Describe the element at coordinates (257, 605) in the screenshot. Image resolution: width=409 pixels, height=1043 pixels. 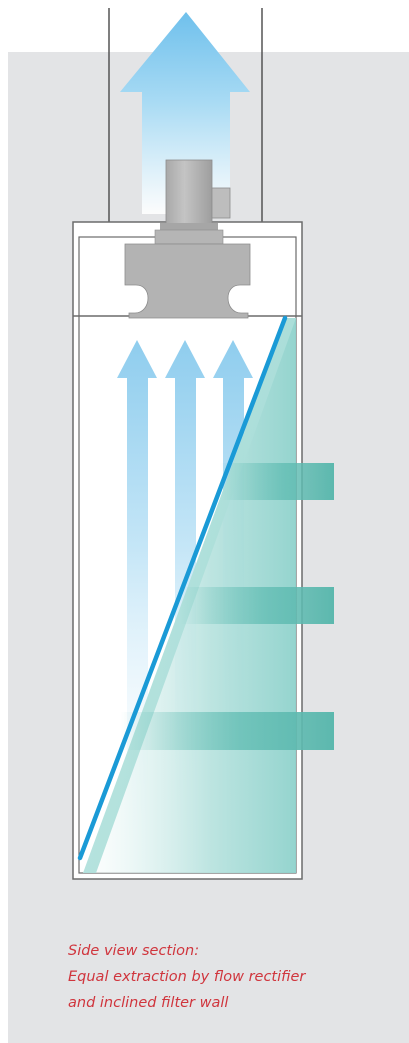
I see `flow-rectifier-band-middle` at that location.